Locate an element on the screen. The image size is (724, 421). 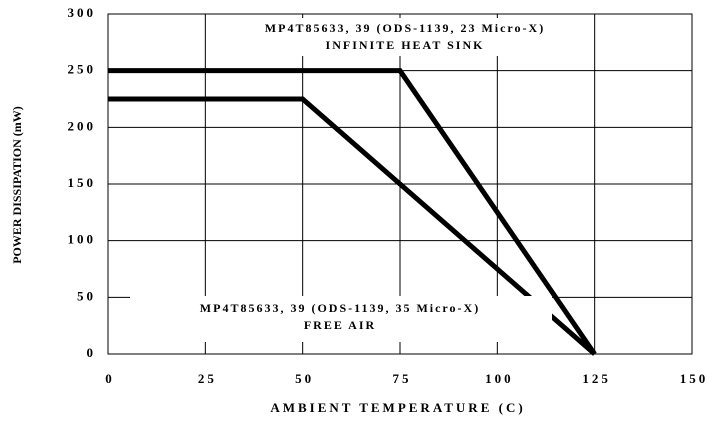
x-tick-label: 100 is located at coordinates (499, 378).